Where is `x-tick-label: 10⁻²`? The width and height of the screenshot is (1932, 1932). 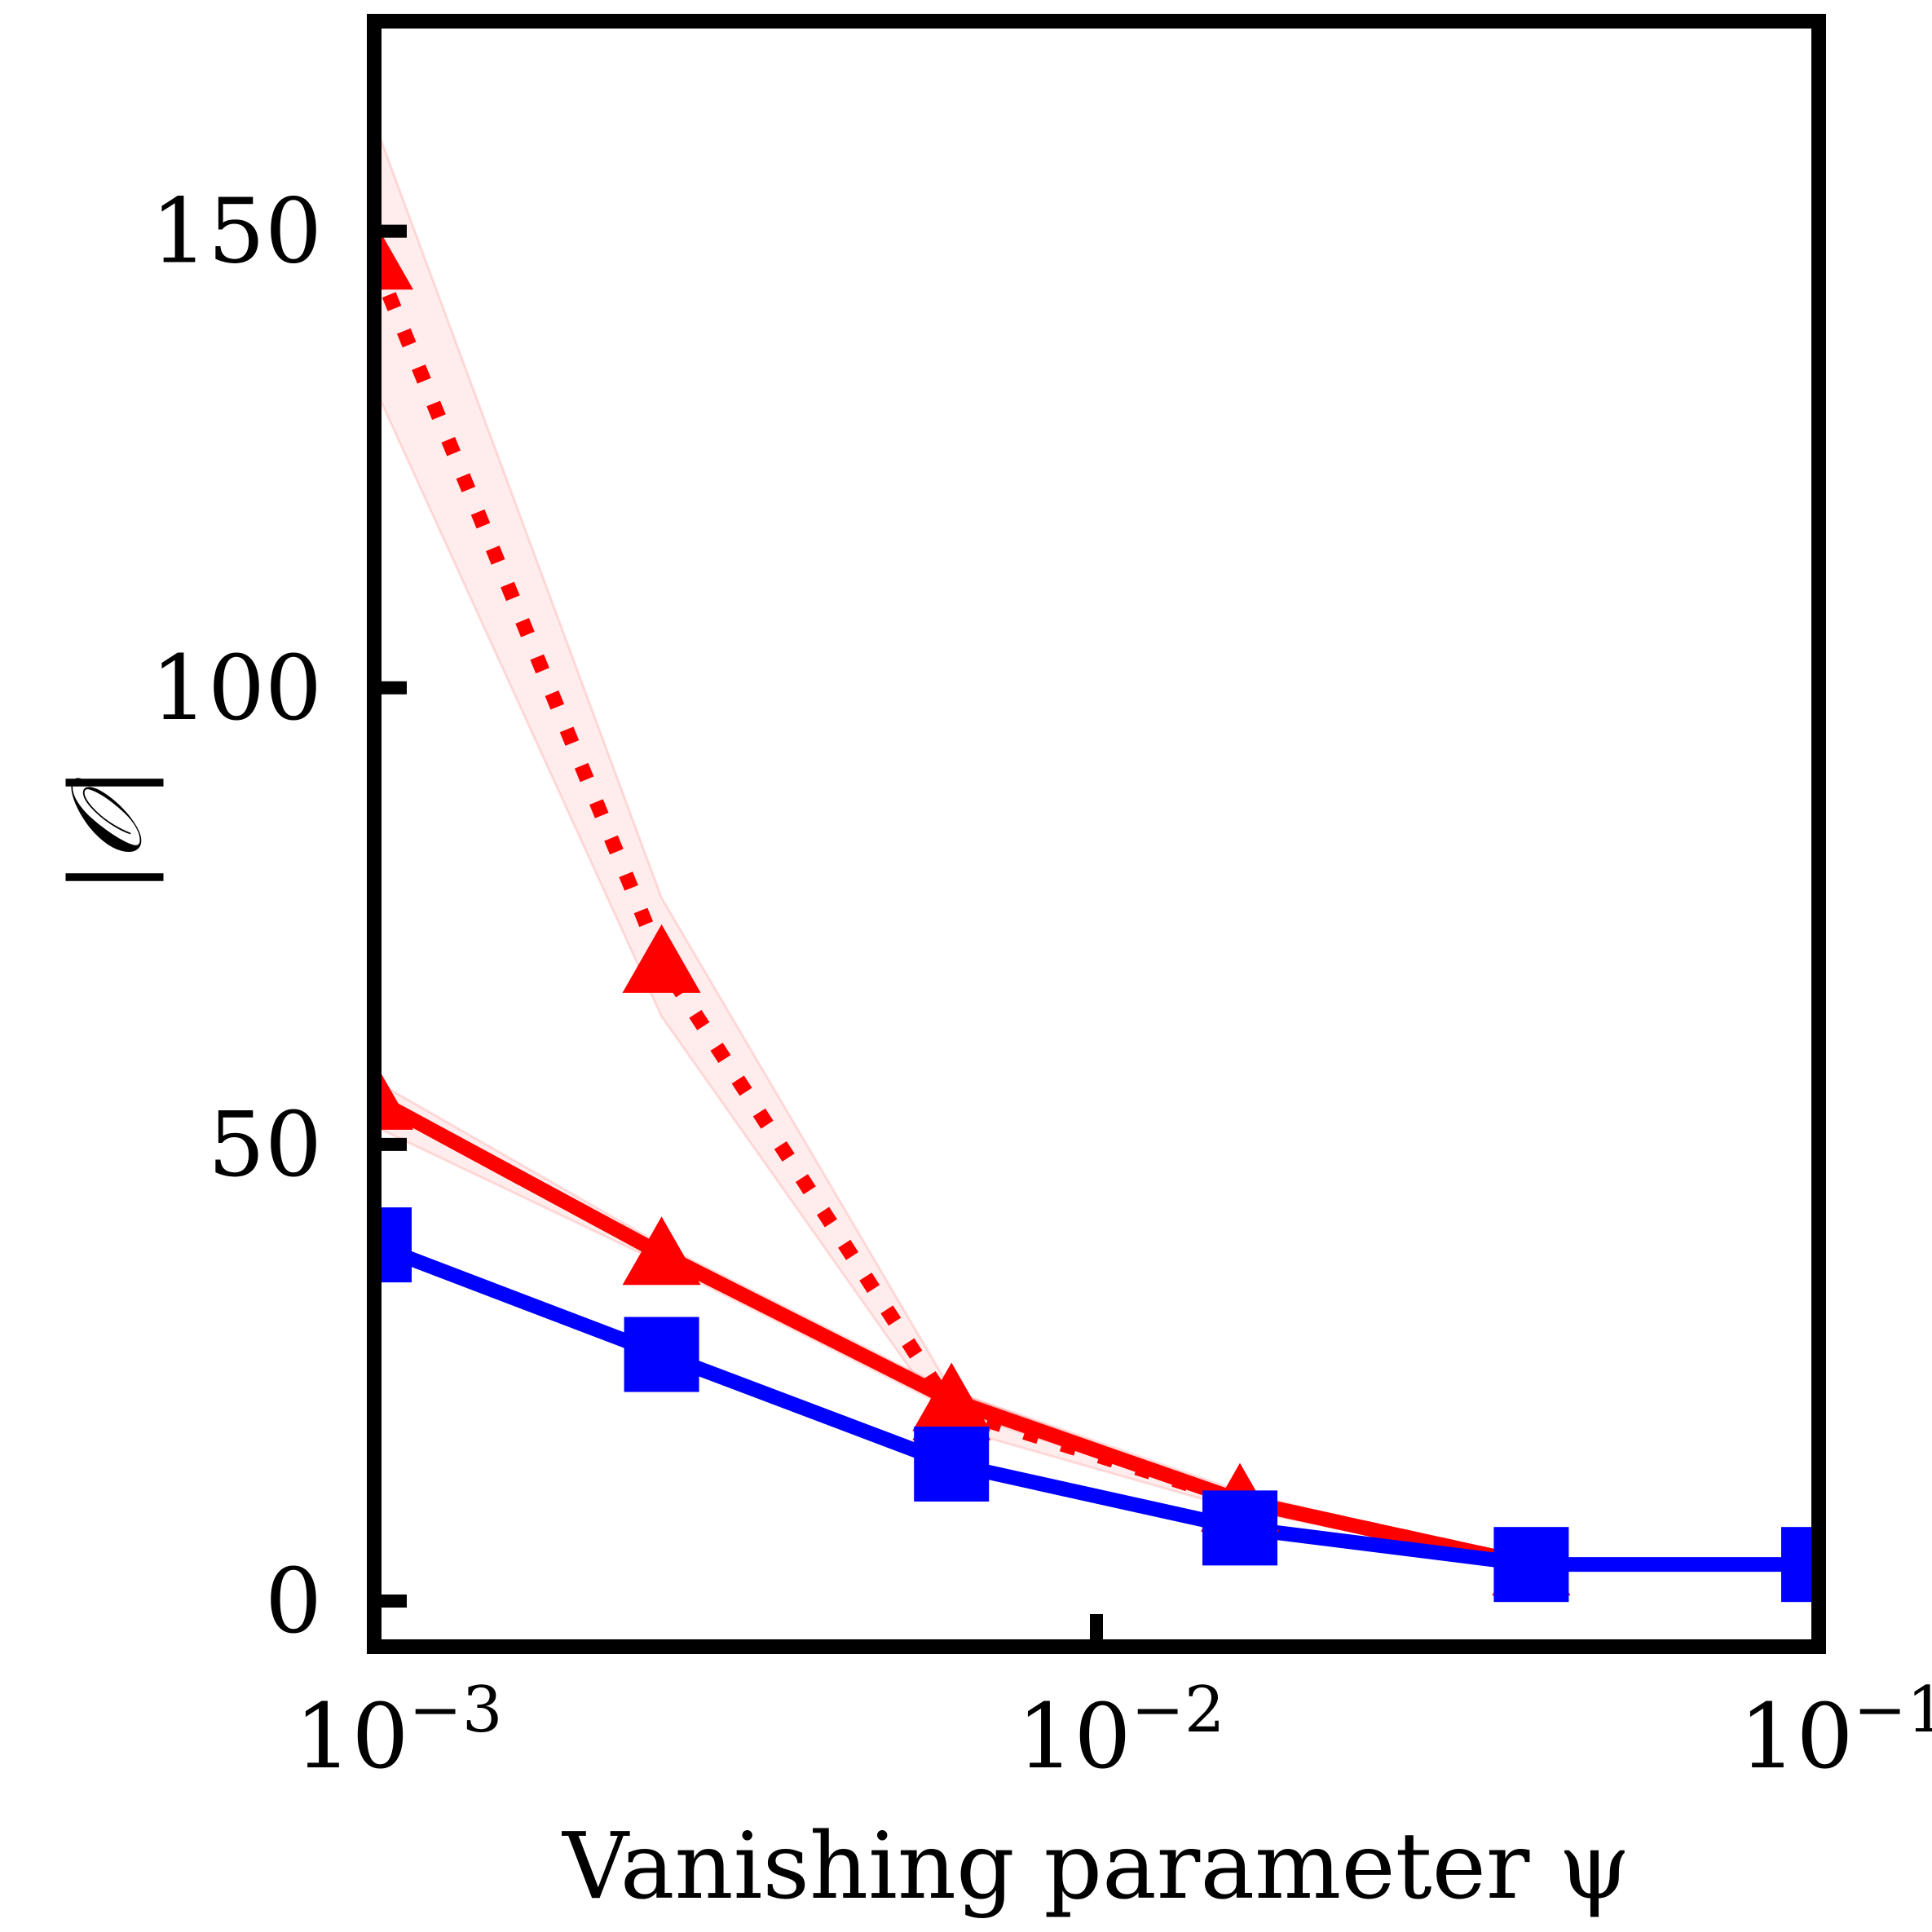 x-tick-label: 10⁻² is located at coordinates (1121, 1731).